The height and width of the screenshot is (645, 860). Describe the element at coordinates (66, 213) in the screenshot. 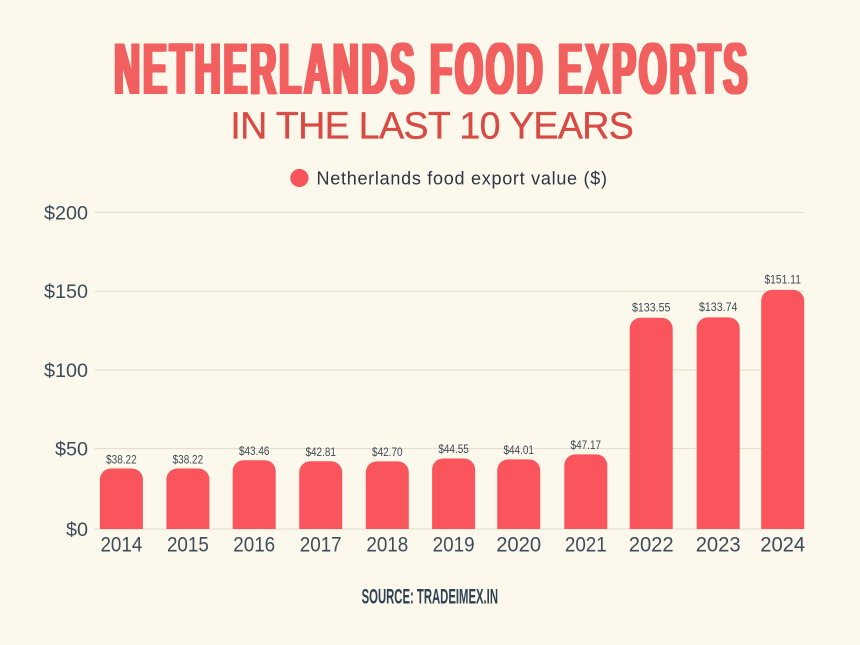

I see `svg-text: $200` at that location.